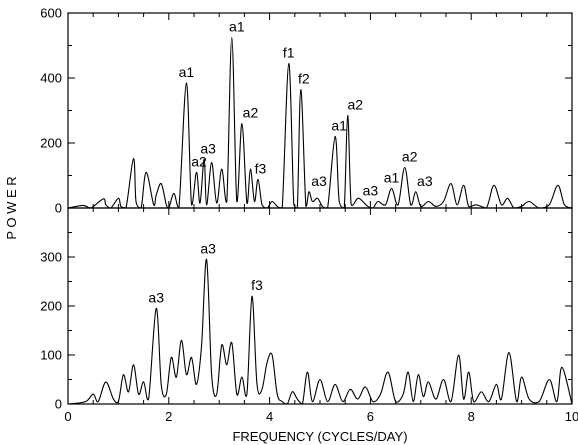 Image resolution: width=578 pixels, height=445 pixels. I want to click on peak-label: f1, so click(289, 52).